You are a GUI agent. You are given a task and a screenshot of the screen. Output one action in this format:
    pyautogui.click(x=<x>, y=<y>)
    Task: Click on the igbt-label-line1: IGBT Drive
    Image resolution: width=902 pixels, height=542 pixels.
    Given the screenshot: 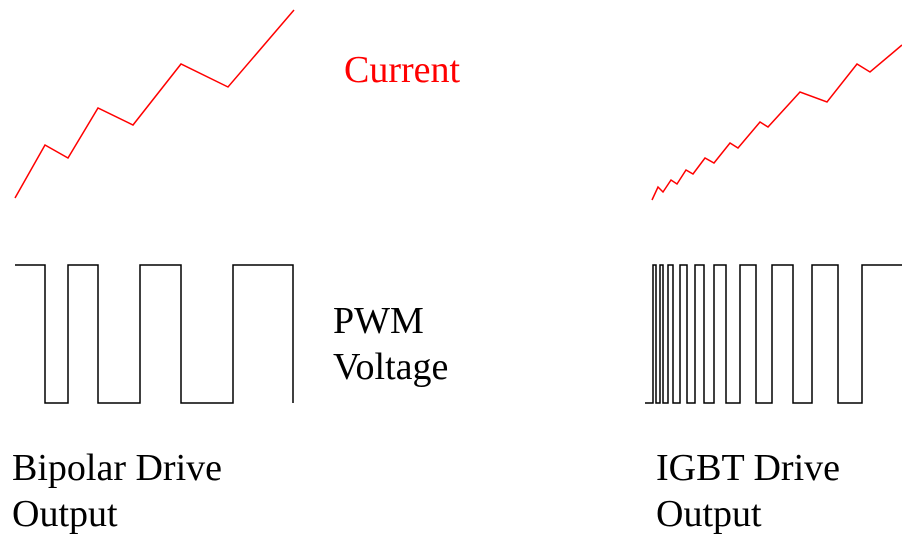 What is the action you would take?
    pyautogui.click(x=748, y=468)
    